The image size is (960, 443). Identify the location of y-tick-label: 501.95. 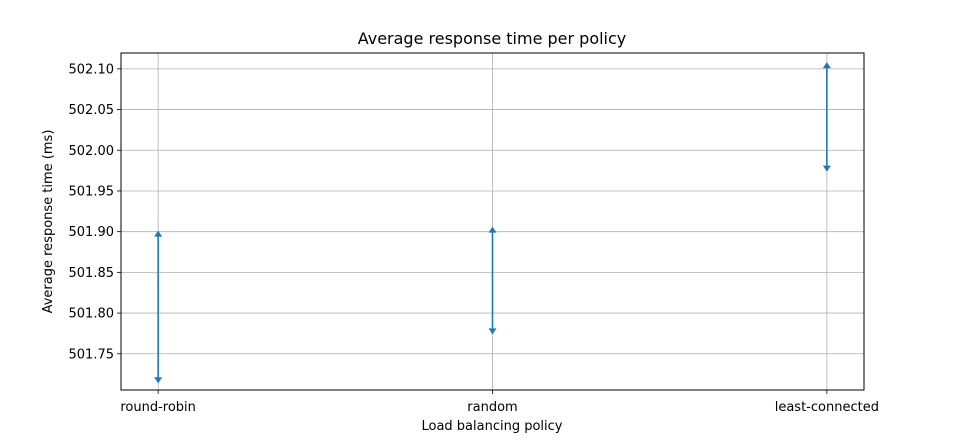
(92, 191).